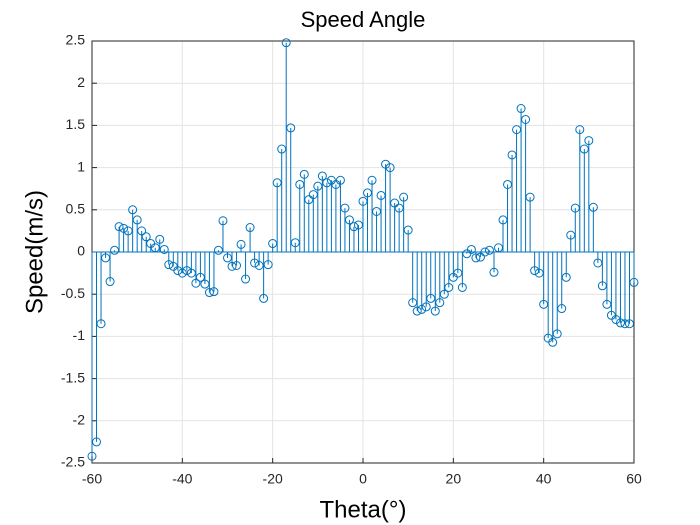  What do you see at coordinates (544, 479) in the screenshot?
I see `x-tick-label: 40` at bounding box center [544, 479].